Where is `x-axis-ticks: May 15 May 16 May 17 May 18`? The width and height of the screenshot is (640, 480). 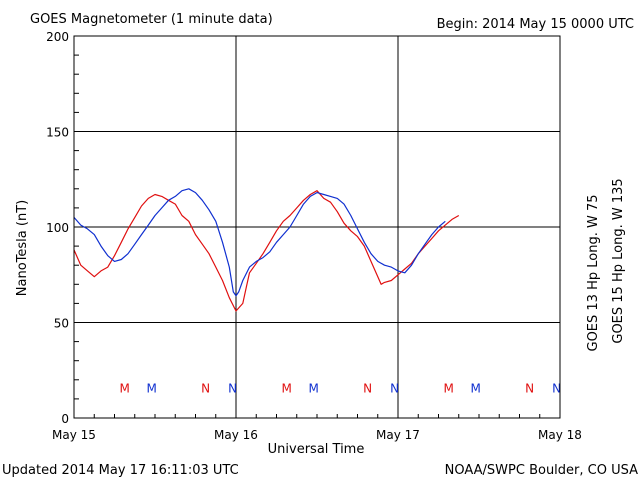 x-axis-ticks: May 15 May 16 May 17 May 18 is located at coordinates (317, 428).